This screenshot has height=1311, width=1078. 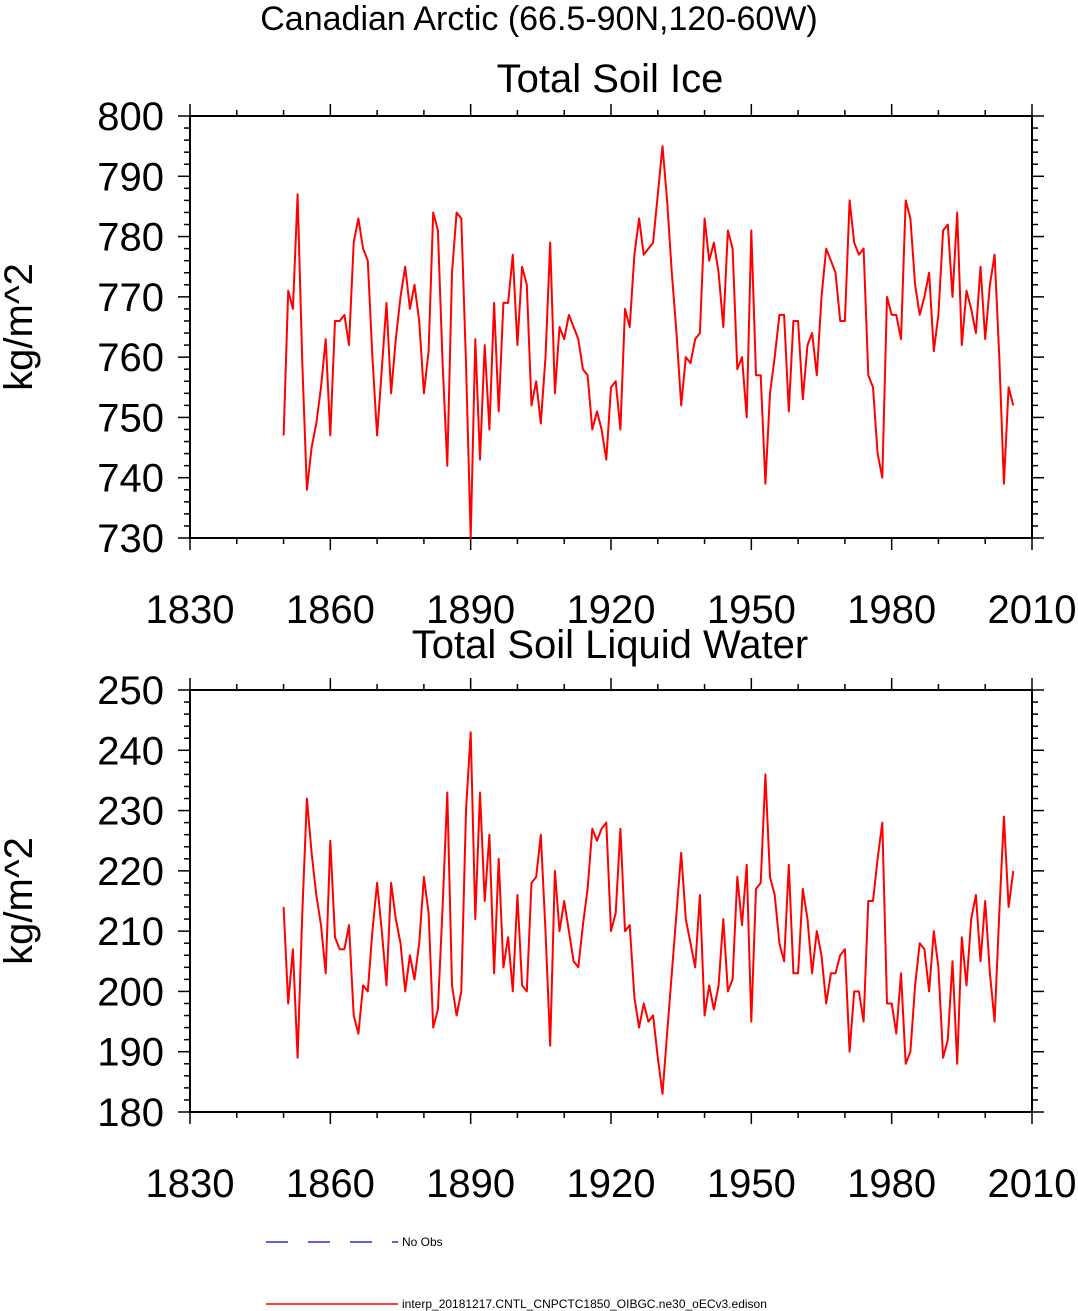 What do you see at coordinates (130, 479) in the screenshot?
I see `y-tick-label: 740` at bounding box center [130, 479].